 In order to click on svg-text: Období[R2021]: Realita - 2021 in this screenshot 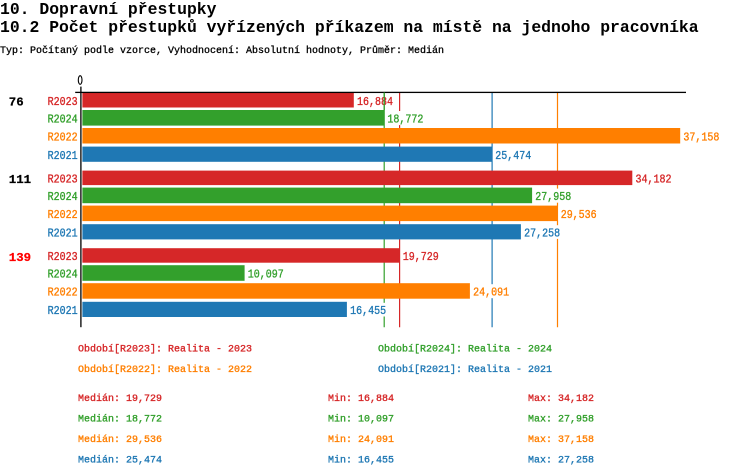, I will do `click(465, 370)`.